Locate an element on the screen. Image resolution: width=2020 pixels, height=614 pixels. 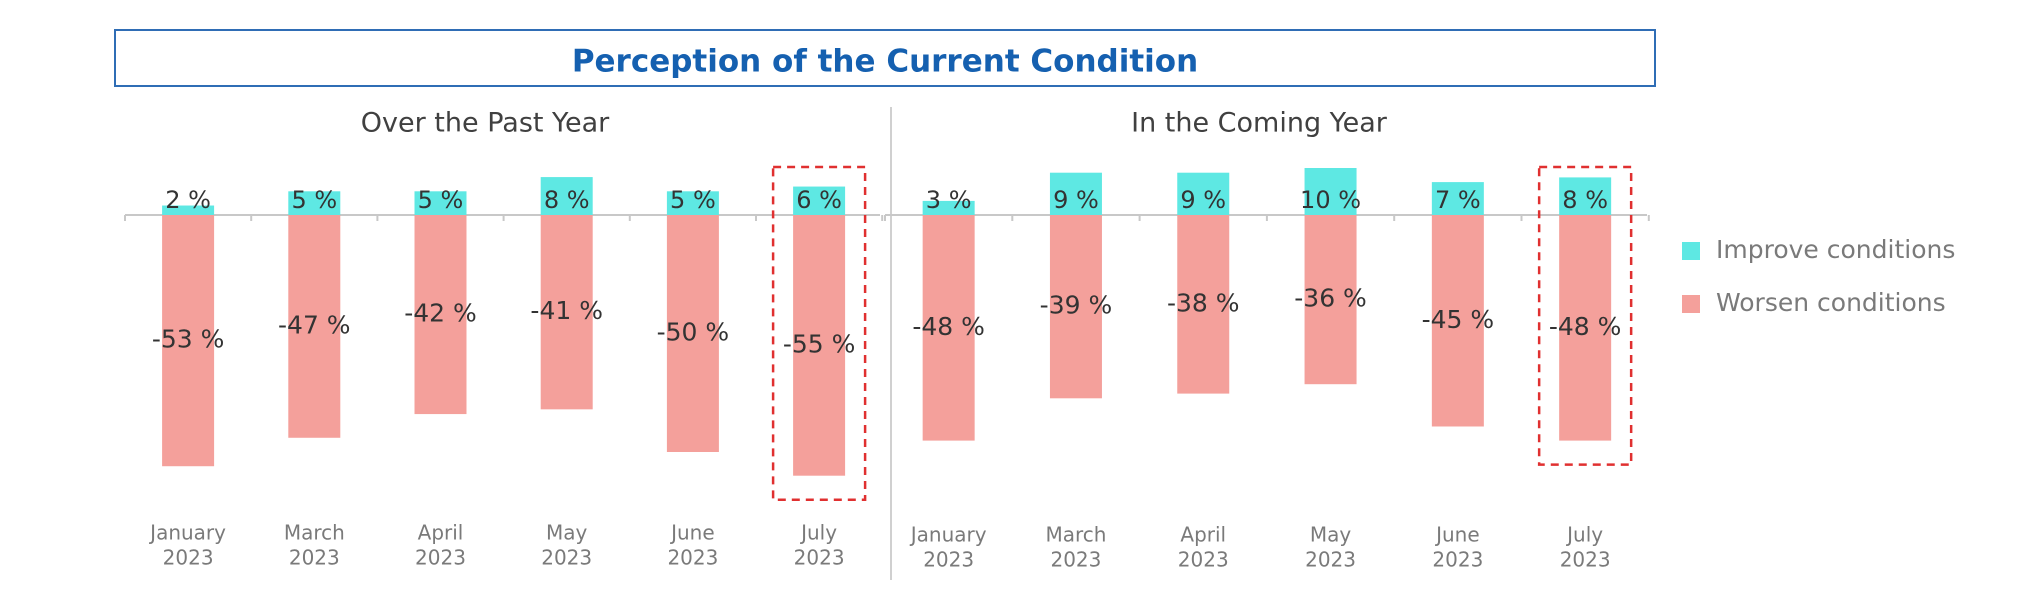
data-label-worsen: -39 % is located at coordinates (1076, 305).